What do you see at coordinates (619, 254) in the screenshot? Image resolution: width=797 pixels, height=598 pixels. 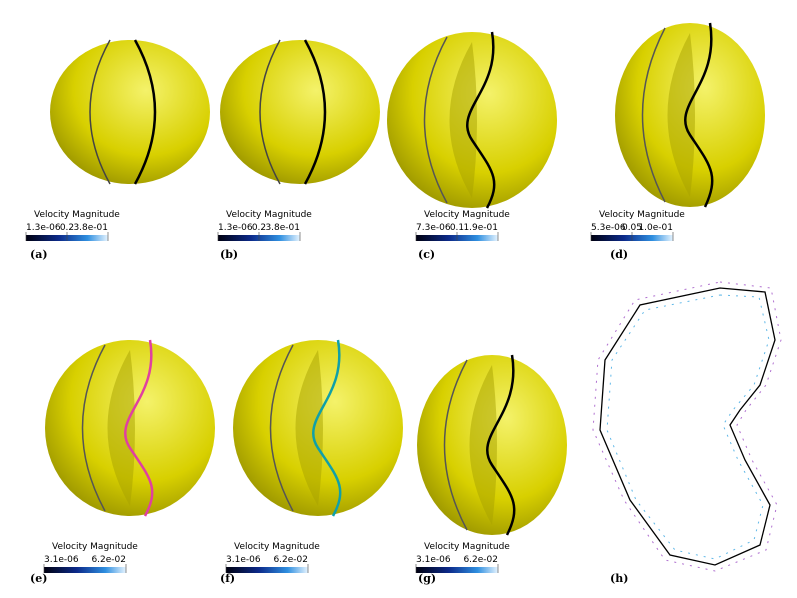 I see `panel-label: (d)` at bounding box center [619, 254].